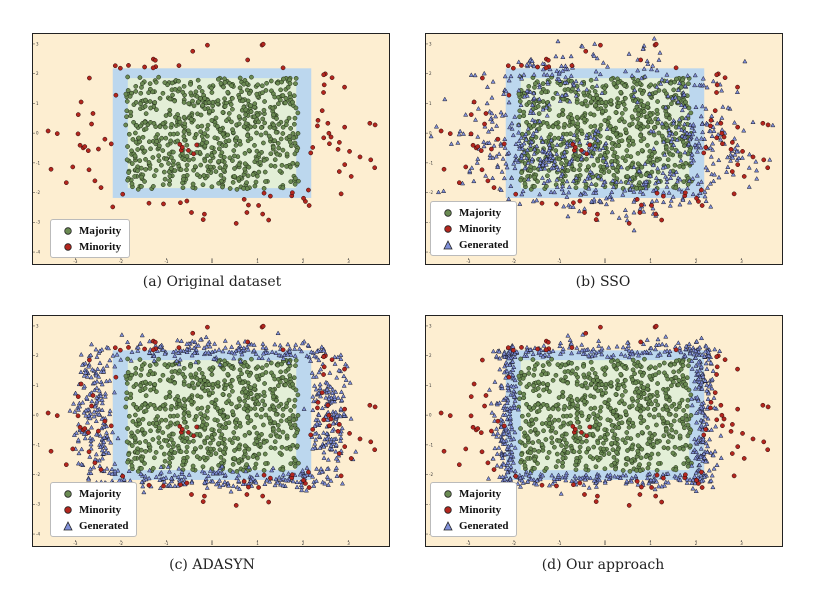 The height and width of the screenshot is (592, 817). What do you see at coordinates (38, 504) in the screenshot?
I see `y-tick-label: -3` at bounding box center [38, 504].